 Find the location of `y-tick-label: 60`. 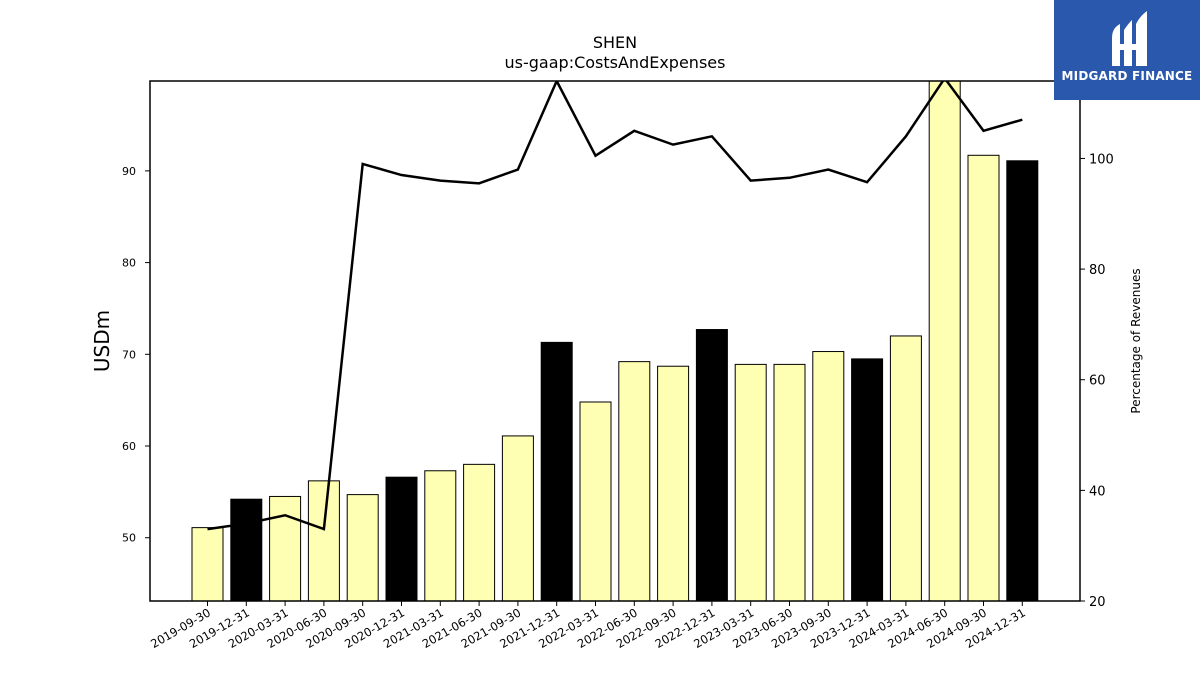

y-tick-label: 60 is located at coordinates (129, 446).